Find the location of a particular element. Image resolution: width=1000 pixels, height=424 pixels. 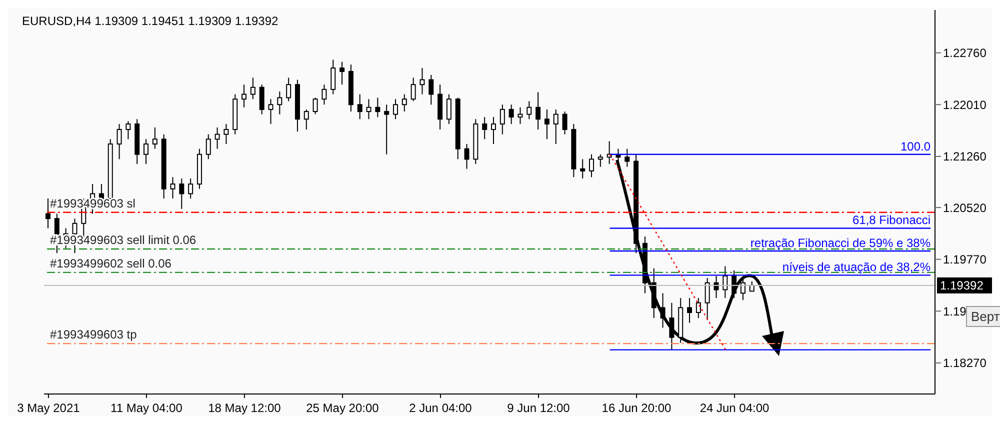

ref-line-label: 1.19392 is located at coordinates (962, 285).